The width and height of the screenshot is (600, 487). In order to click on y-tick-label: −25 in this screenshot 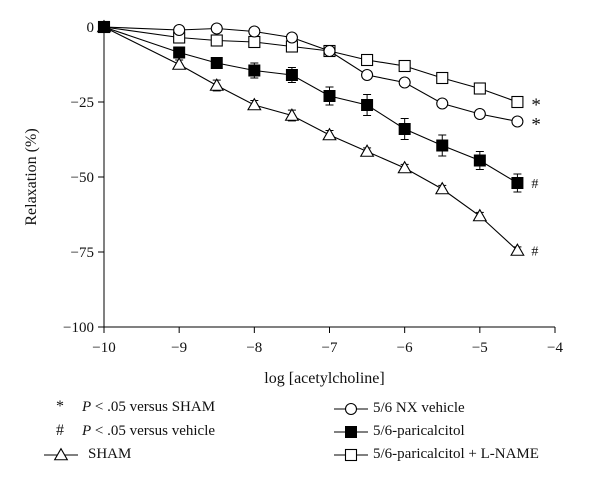, I will do `click(82, 103)`.